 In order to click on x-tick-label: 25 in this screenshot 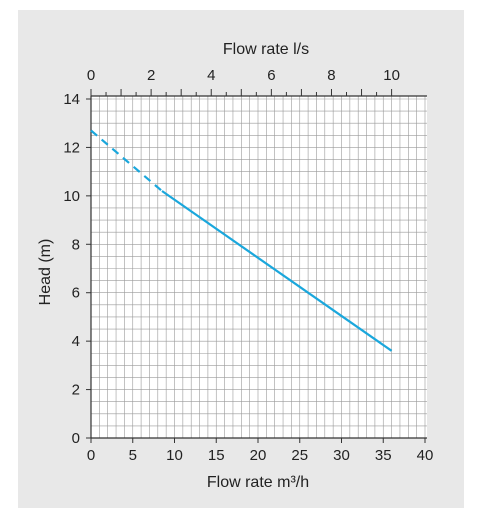, I will do `click(299, 455)`.